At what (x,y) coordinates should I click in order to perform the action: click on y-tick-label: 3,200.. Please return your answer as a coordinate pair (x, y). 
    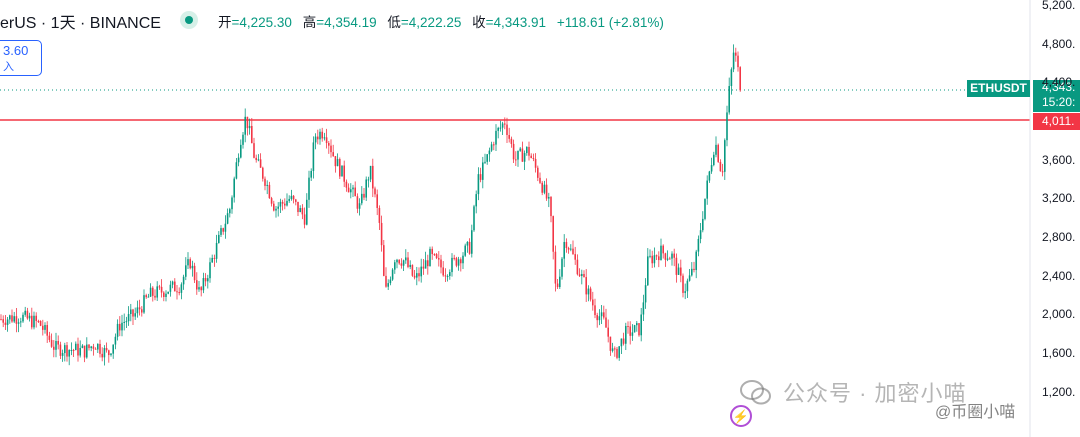
    Looking at the image, I should click on (1059, 198).